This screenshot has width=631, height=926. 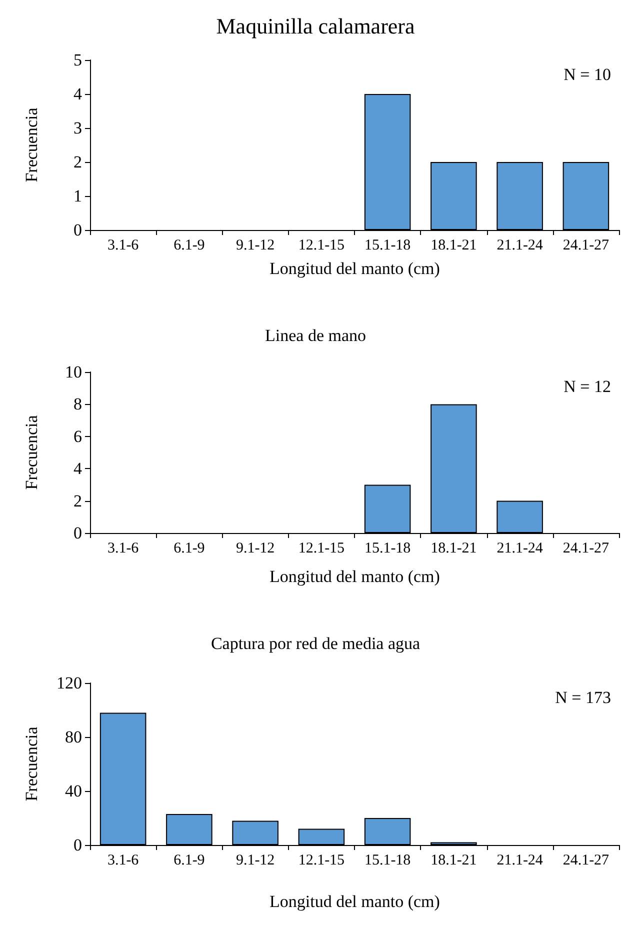 What do you see at coordinates (69, 683) in the screenshot?
I see `y-tick-label: 120` at bounding box center [69, 683].